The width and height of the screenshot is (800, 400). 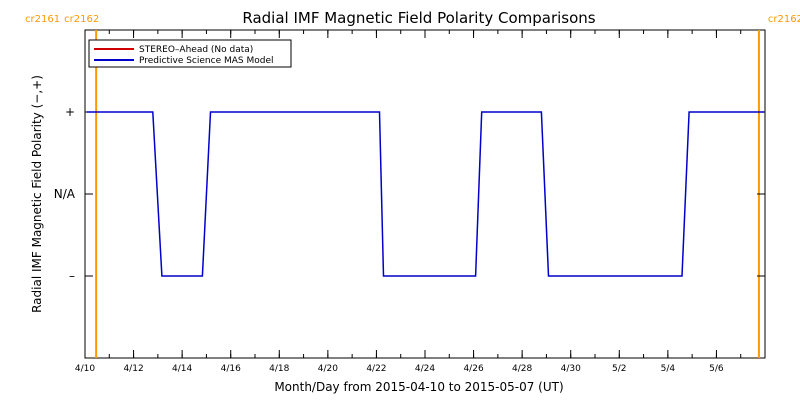 I want to click on carrington-label-right: cr2162, so click(x=81, y=19).